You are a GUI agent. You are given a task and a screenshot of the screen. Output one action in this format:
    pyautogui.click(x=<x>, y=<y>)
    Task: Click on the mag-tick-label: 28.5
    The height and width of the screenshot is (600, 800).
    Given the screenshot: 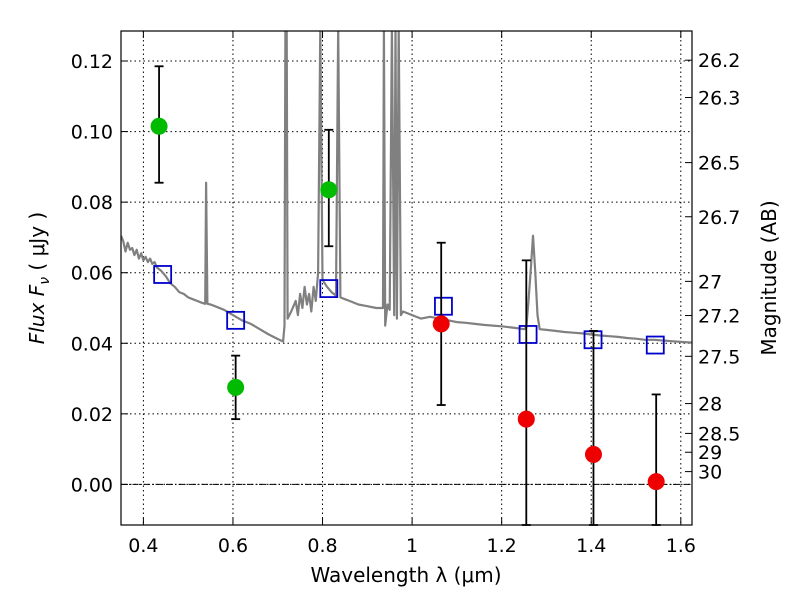 What is the action you would take?
    pyautogui.click(x=719, y=434)
    